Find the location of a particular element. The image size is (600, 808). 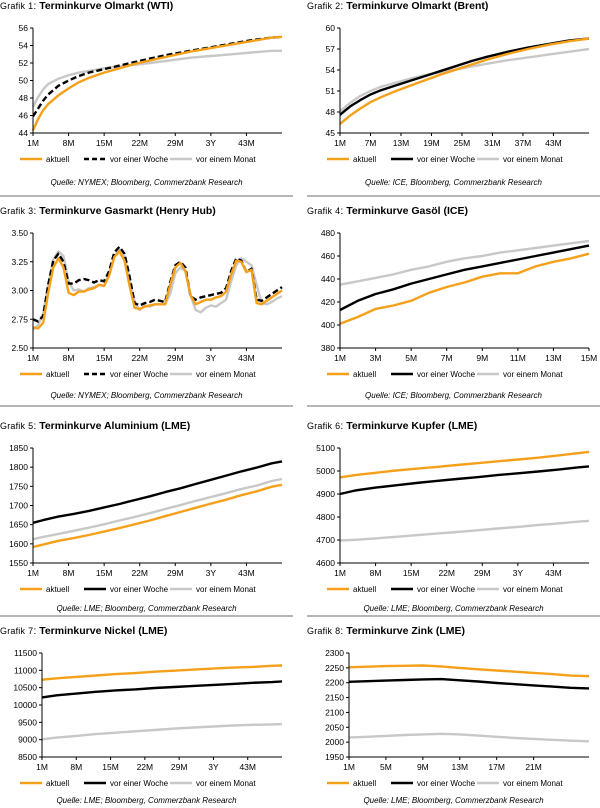

chart-number: 6 is located at coordinates (338, 426).